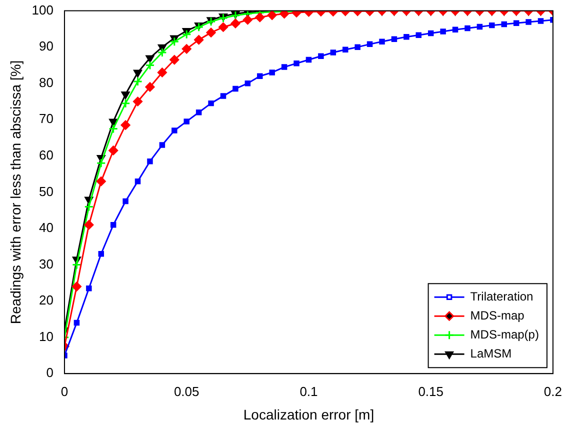 The width and height of the screenshot is (565, 432). I want to click on x-tick-label: 0.2, so click(553, 391).